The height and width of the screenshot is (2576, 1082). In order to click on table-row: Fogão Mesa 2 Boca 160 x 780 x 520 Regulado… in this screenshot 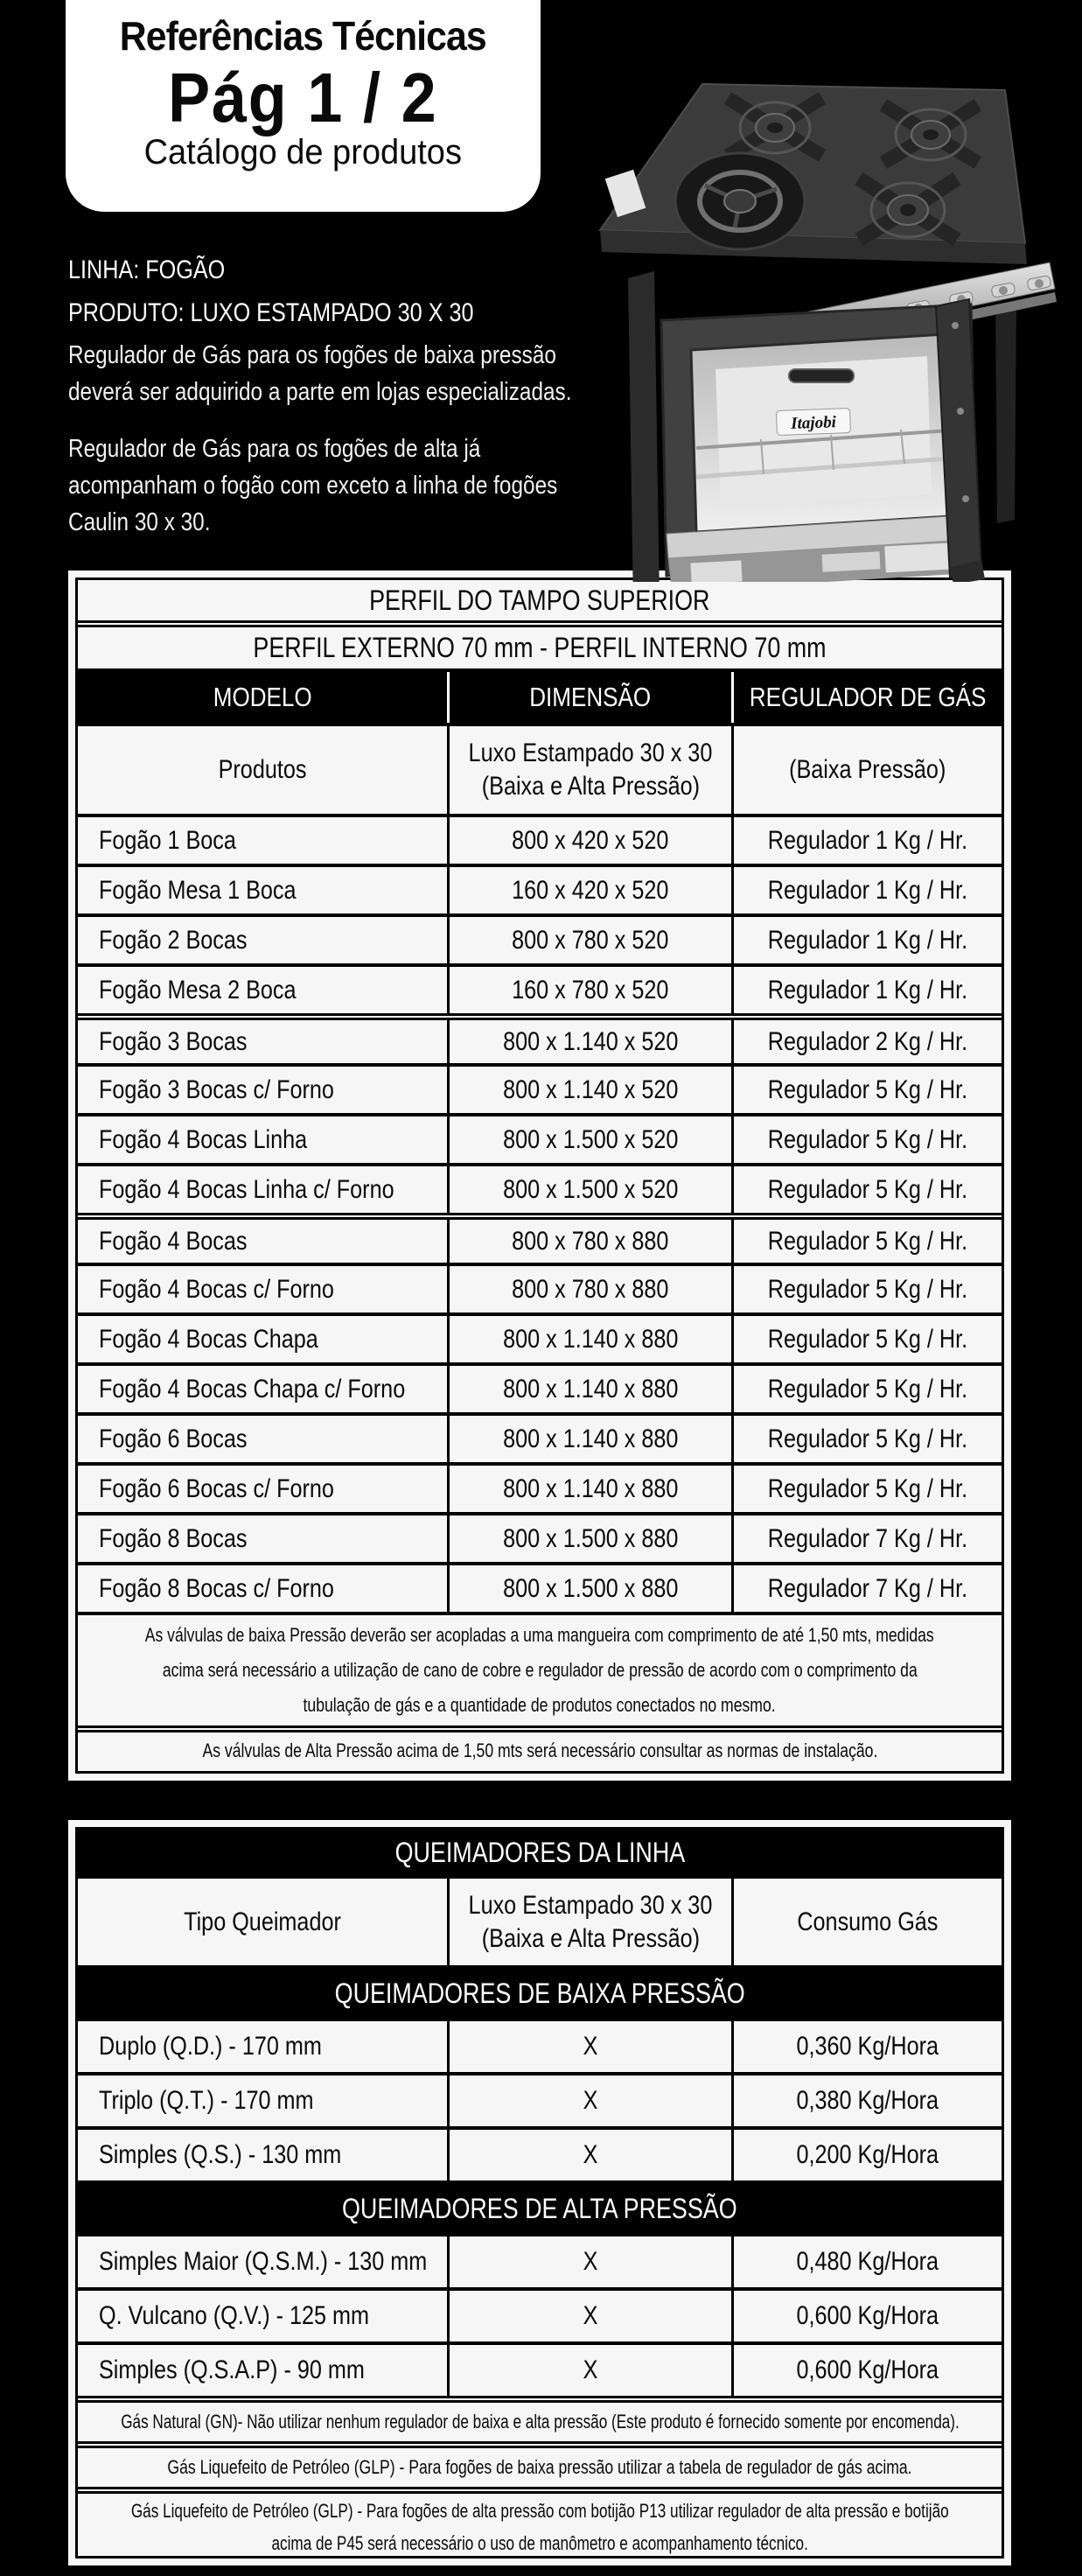, I will do `click(540, 988)`.